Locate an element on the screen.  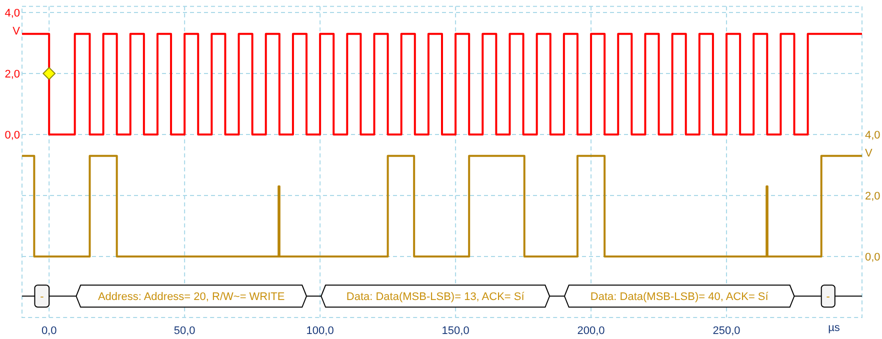
y2-tick-label: 2,0 is located at coordinates (872, 196).